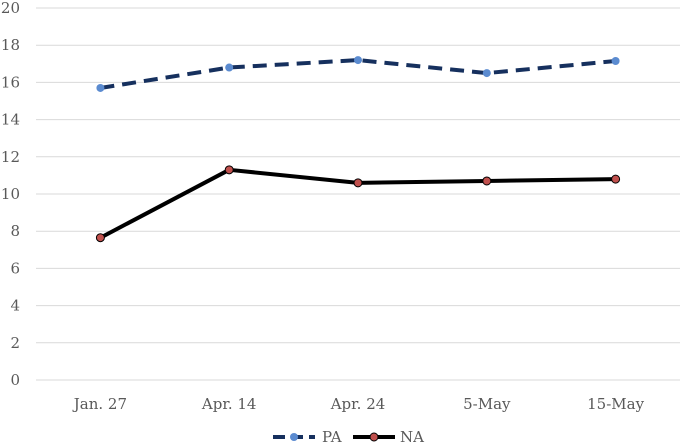 The image size is (685, 446). I want to click on y-tick-label: 6, so click(15, 268).